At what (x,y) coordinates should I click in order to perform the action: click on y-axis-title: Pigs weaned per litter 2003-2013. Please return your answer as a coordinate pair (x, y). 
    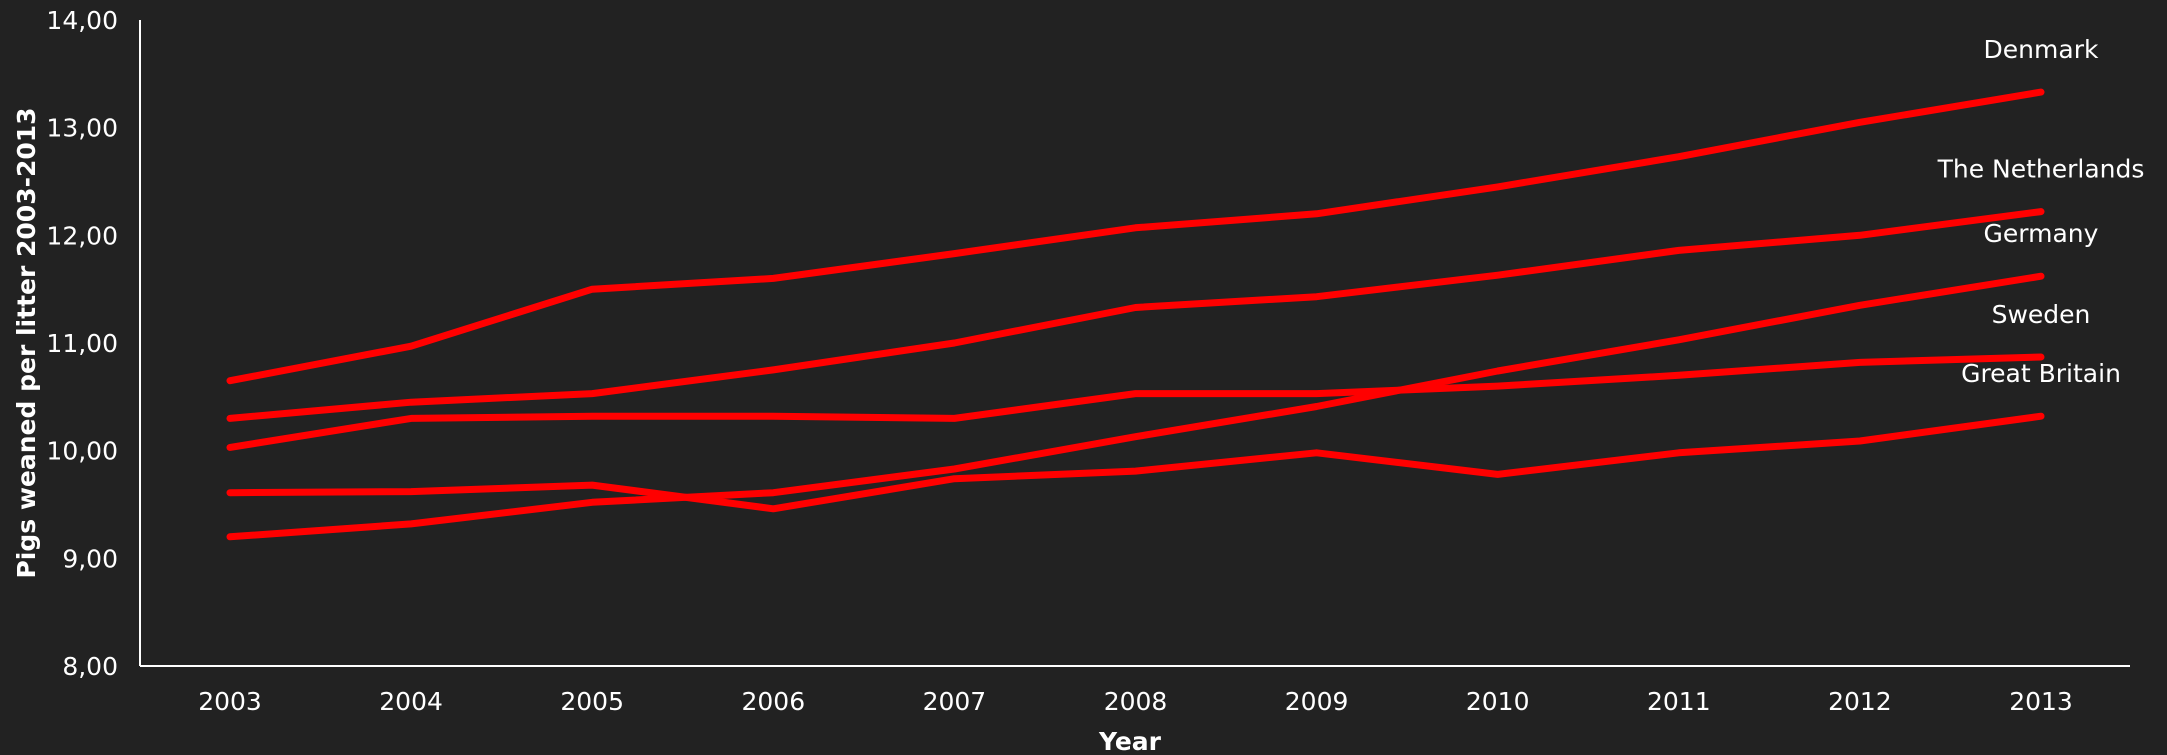
    Looking at the image, I should click on (26, 342).